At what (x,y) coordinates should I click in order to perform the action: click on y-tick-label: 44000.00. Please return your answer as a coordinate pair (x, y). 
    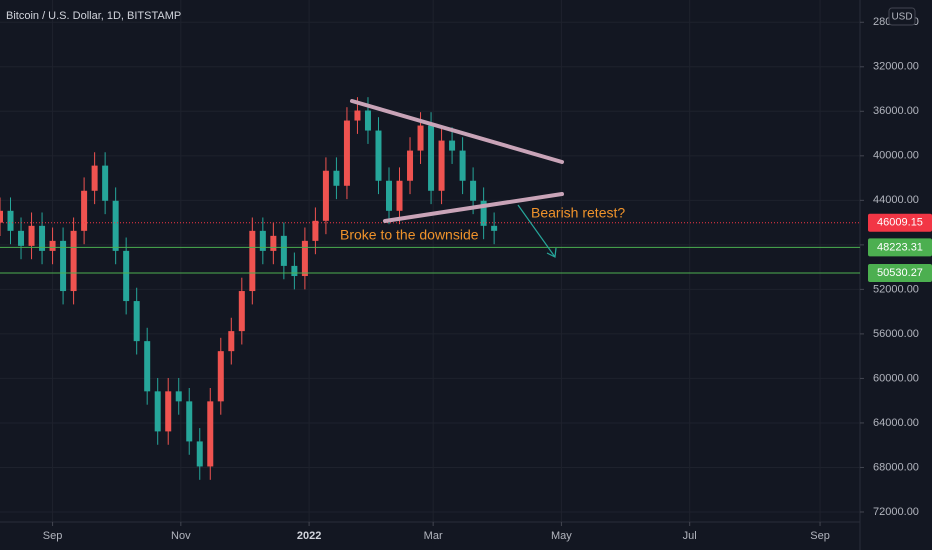
    Looking at the image, I should click on (896, 200).